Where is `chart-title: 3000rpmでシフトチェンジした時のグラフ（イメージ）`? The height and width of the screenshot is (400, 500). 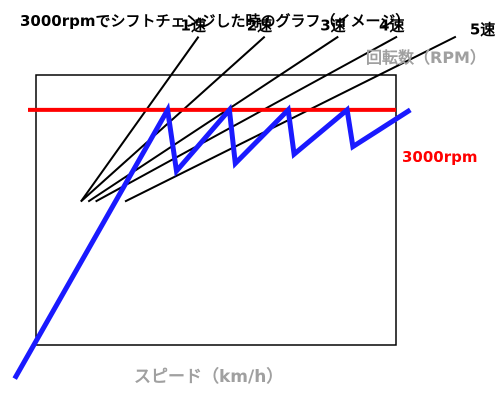 chart-title: 3000rpmでシフトチェンジした時のグラフ（イメージ） is located at coordinates (215, 21).